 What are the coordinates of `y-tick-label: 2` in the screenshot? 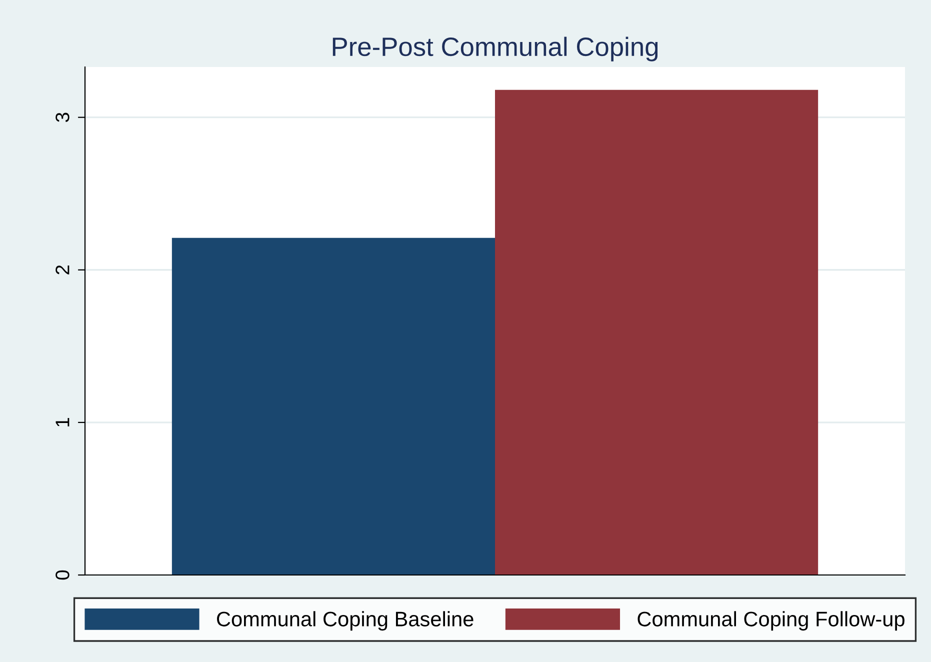 It's located at (63, 269).